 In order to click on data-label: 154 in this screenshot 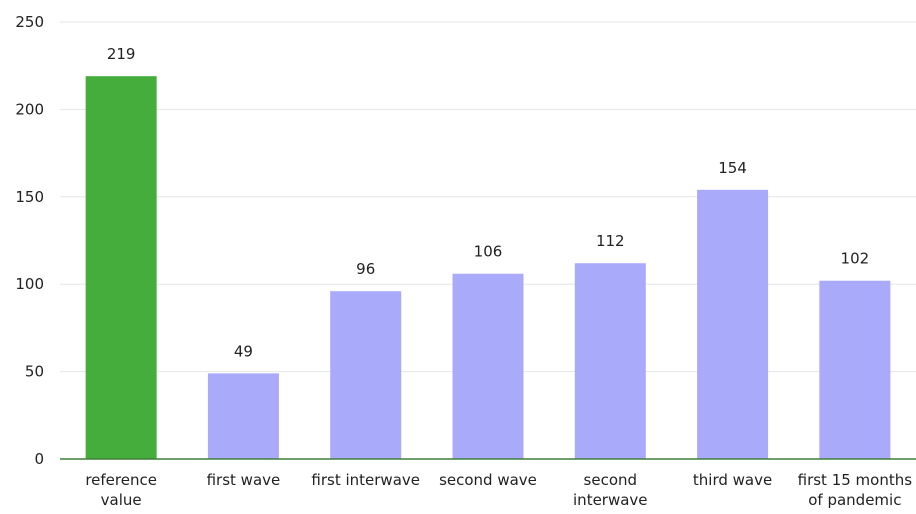, I will do `click(732, 168)`.